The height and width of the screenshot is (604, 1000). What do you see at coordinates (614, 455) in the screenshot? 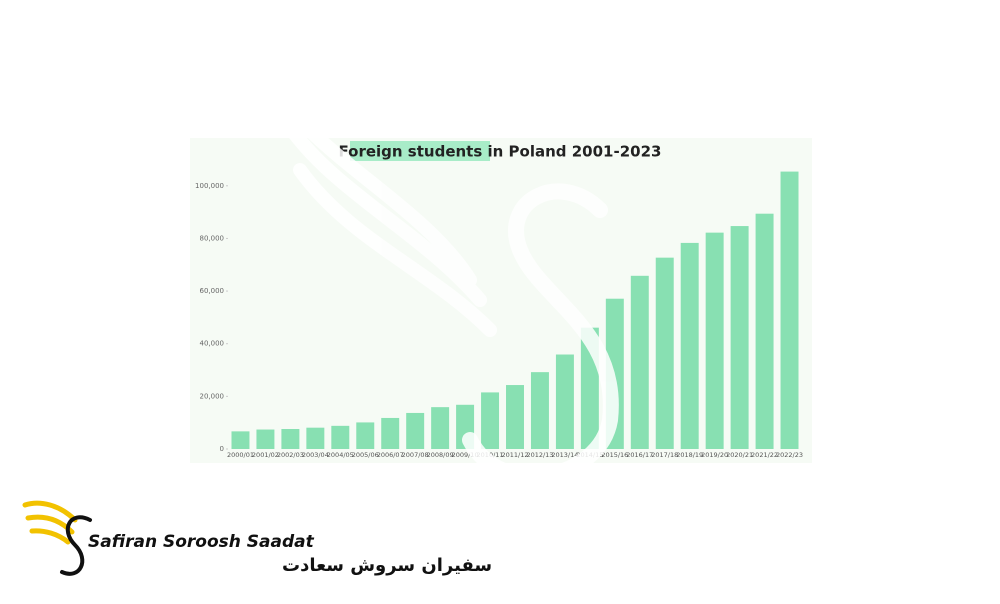
I see `x-tick-label: 2015/16` at bounding box center [614, 455].